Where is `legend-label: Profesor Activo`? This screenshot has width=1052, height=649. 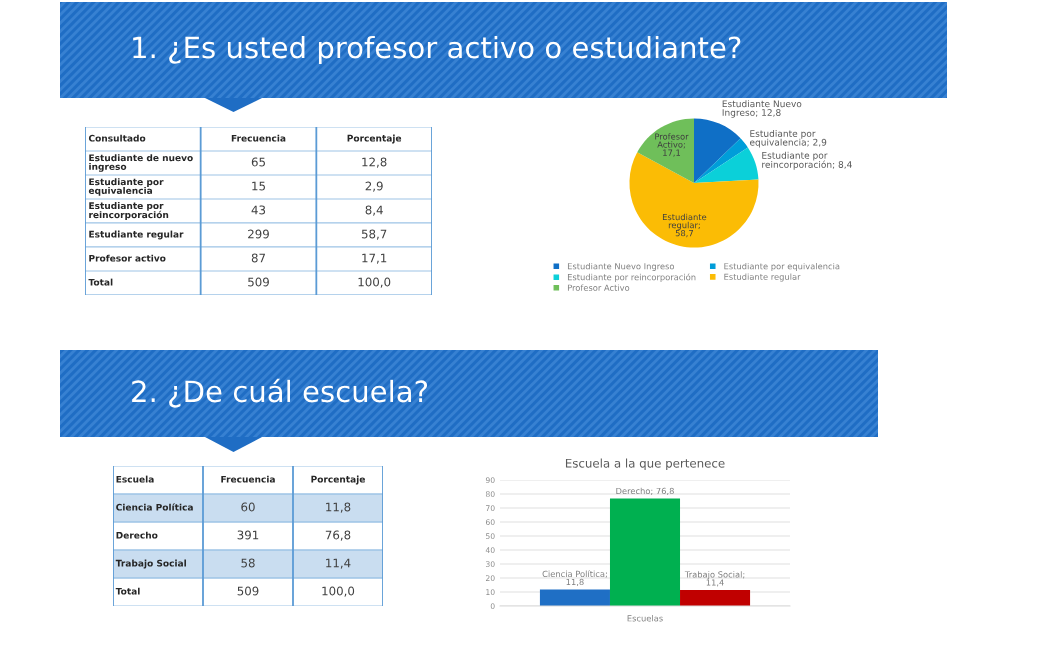 legend-label: Profesor Activo is located at coordinates (598, 287).